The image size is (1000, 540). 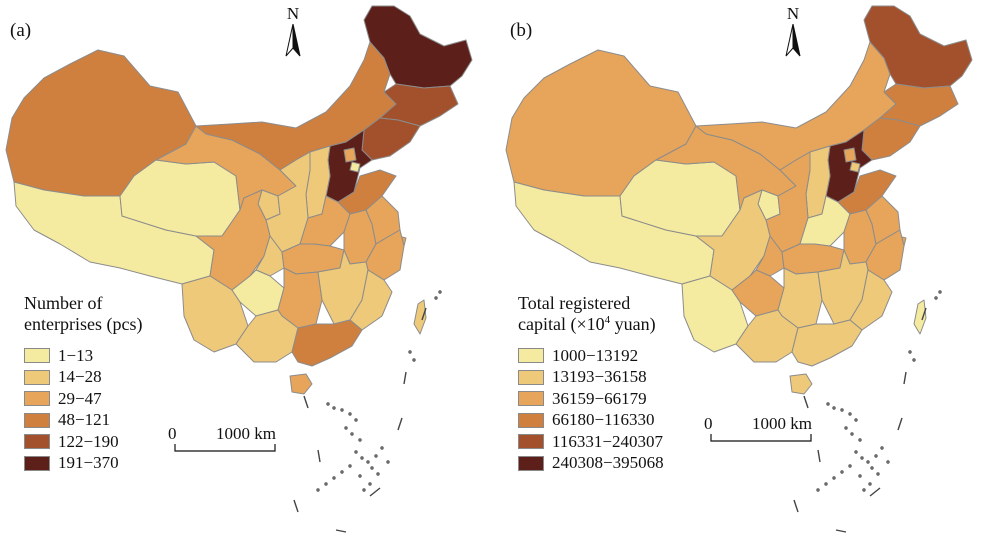 I want to click on legend-label: 36159−66179, so click(x=599, y=398).